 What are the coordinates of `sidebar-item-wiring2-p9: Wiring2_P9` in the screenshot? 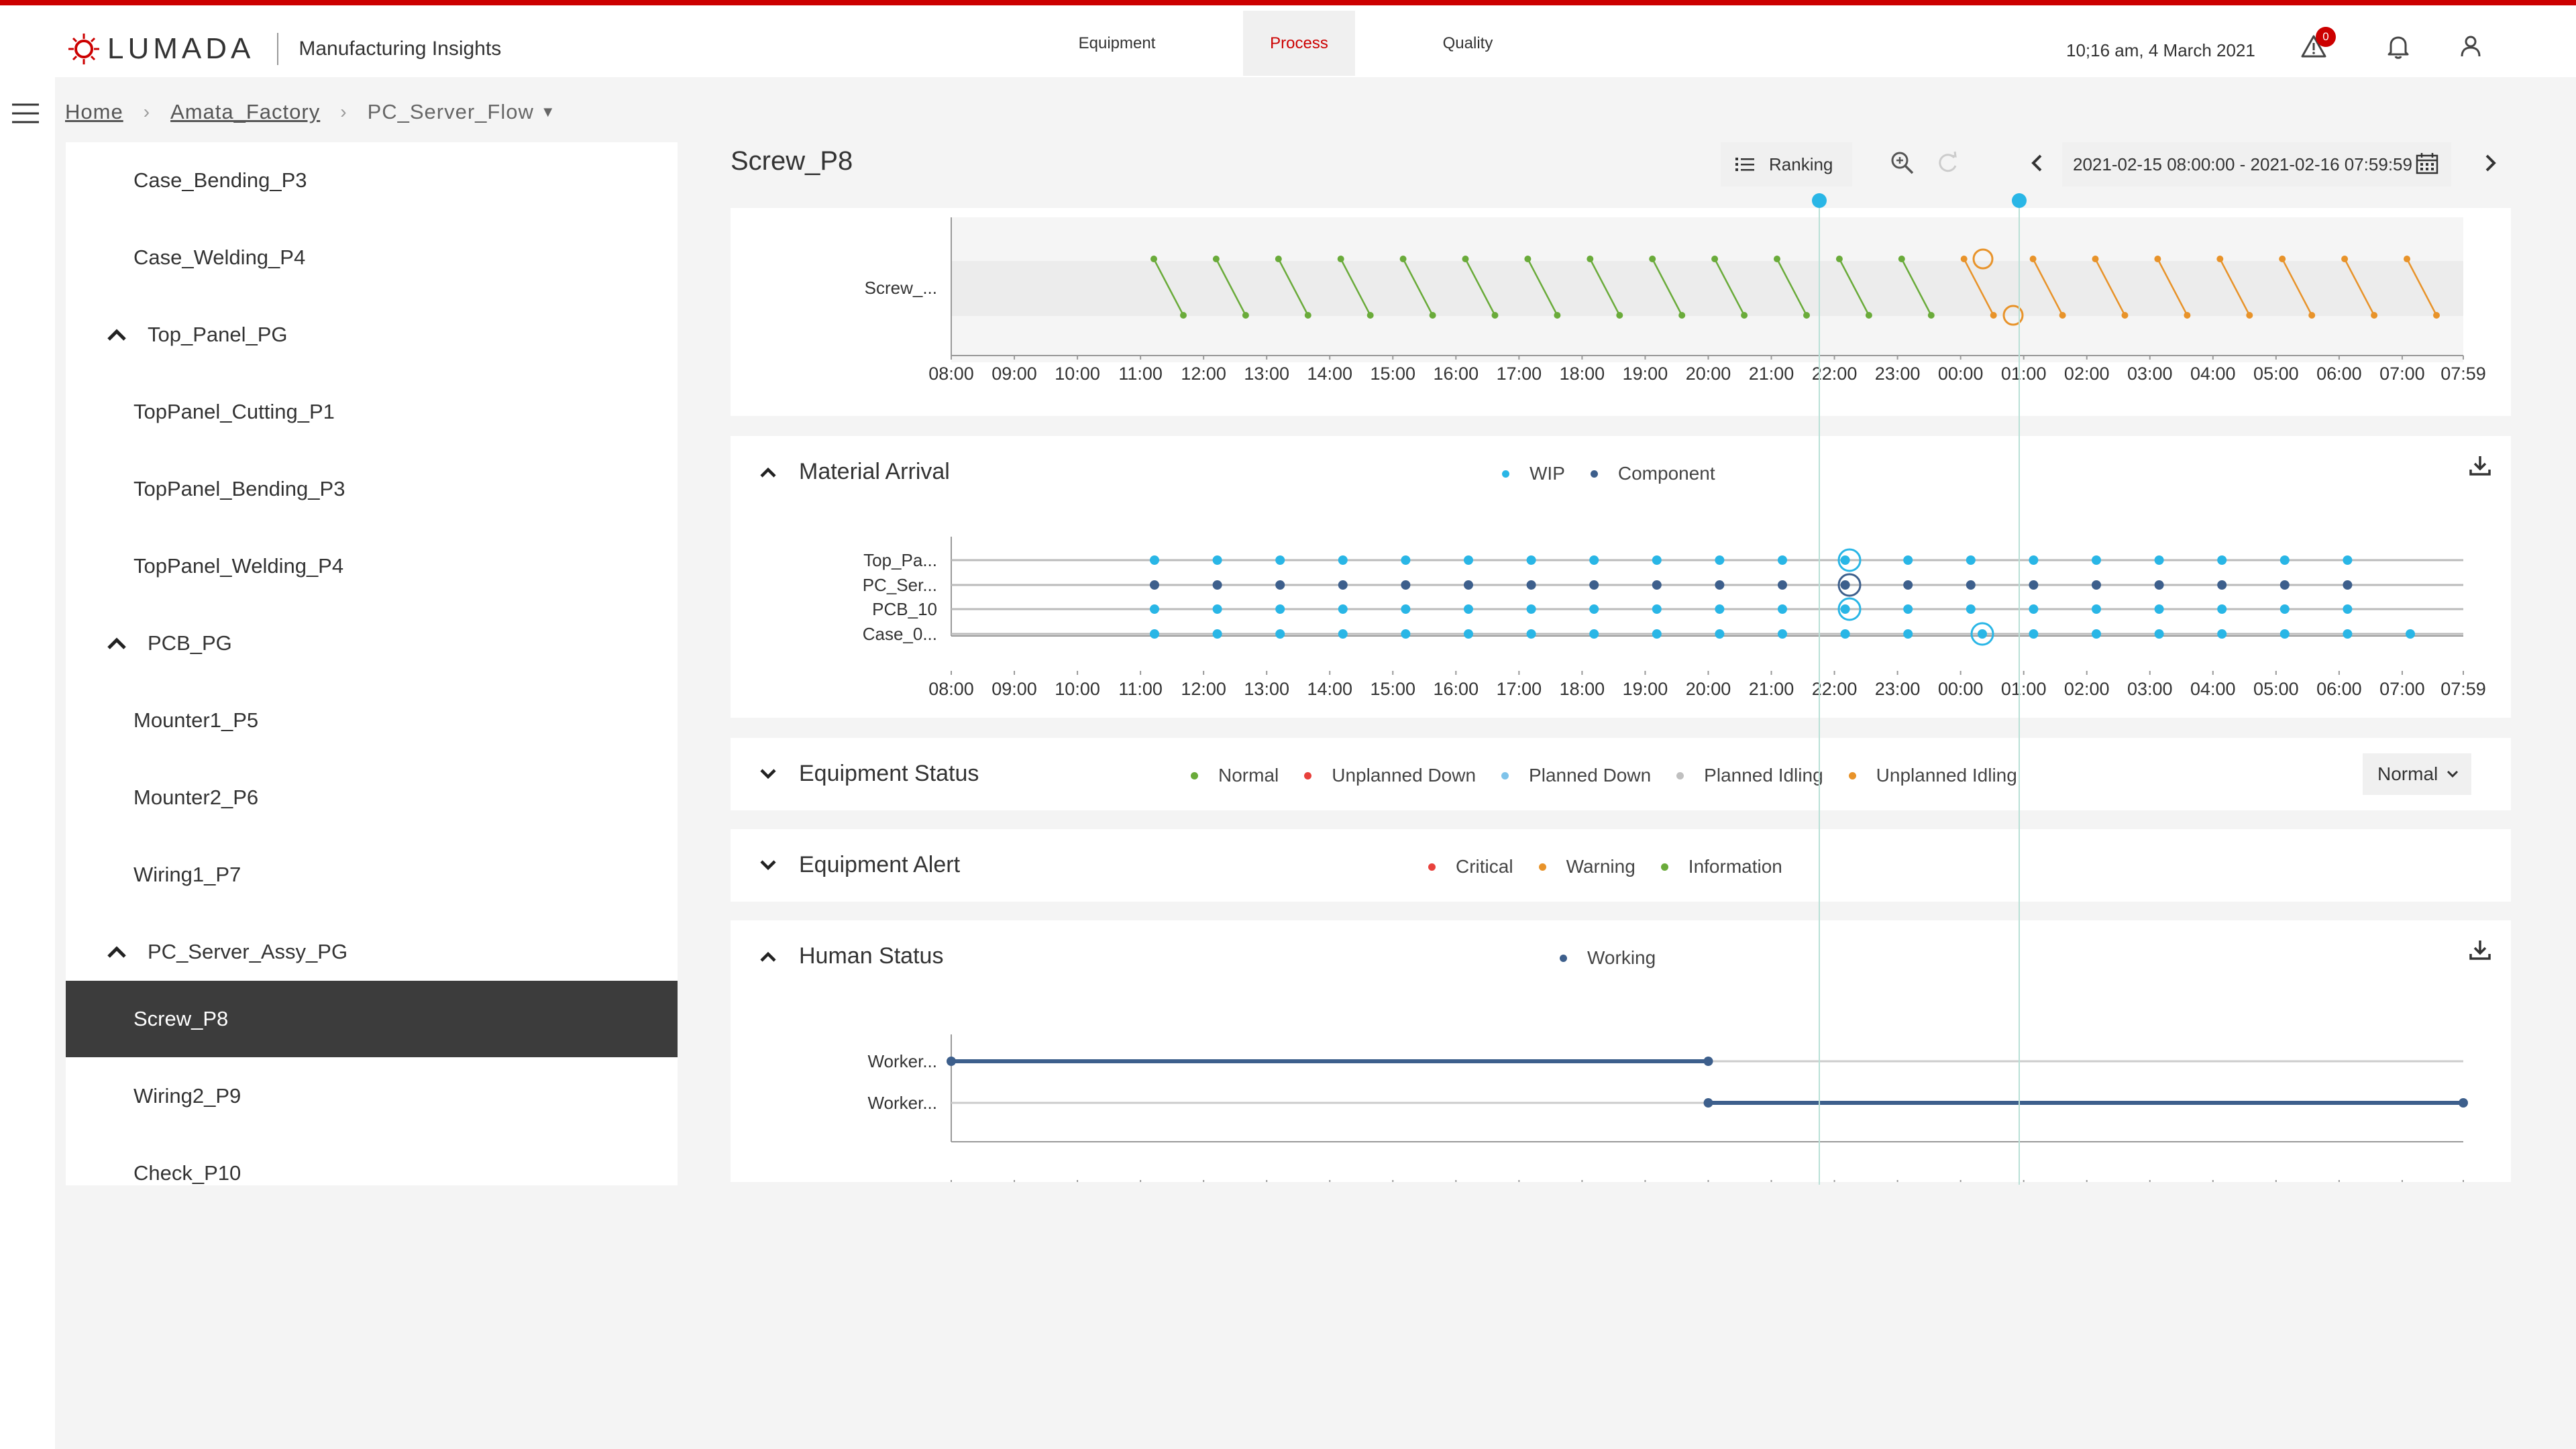 It's located at (372, 1096).